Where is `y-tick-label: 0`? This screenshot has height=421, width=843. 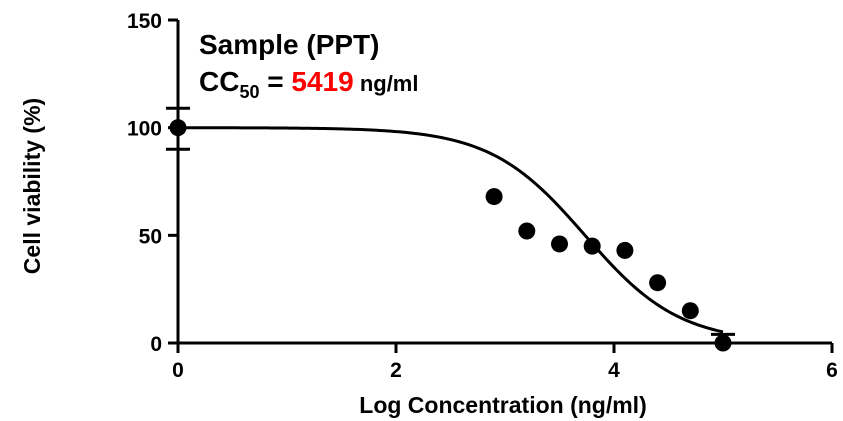 y-tick-label: 0 is located at coordinates (156, 344).